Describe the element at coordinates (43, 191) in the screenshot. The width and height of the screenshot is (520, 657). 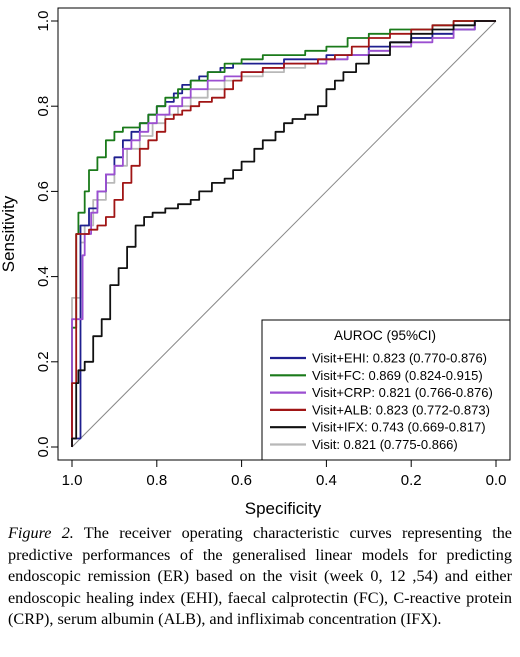
I see `y-tick-label: 0.6` at that location.